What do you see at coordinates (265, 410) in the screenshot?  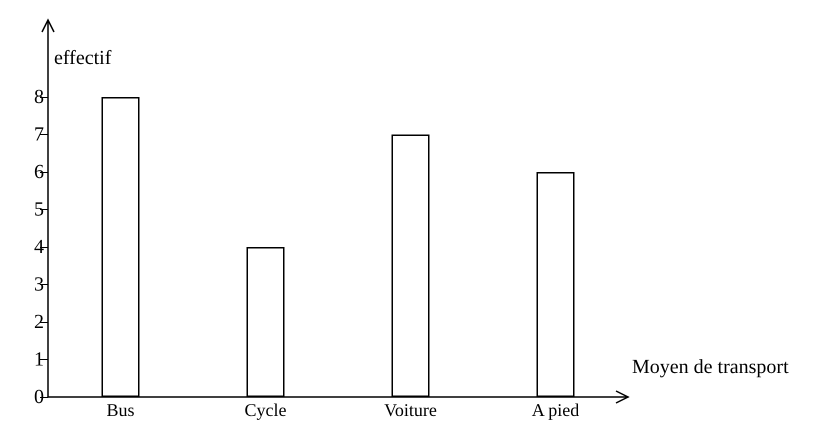 I see `x-tick-label: Cycle` at bounding box center [265, 410].